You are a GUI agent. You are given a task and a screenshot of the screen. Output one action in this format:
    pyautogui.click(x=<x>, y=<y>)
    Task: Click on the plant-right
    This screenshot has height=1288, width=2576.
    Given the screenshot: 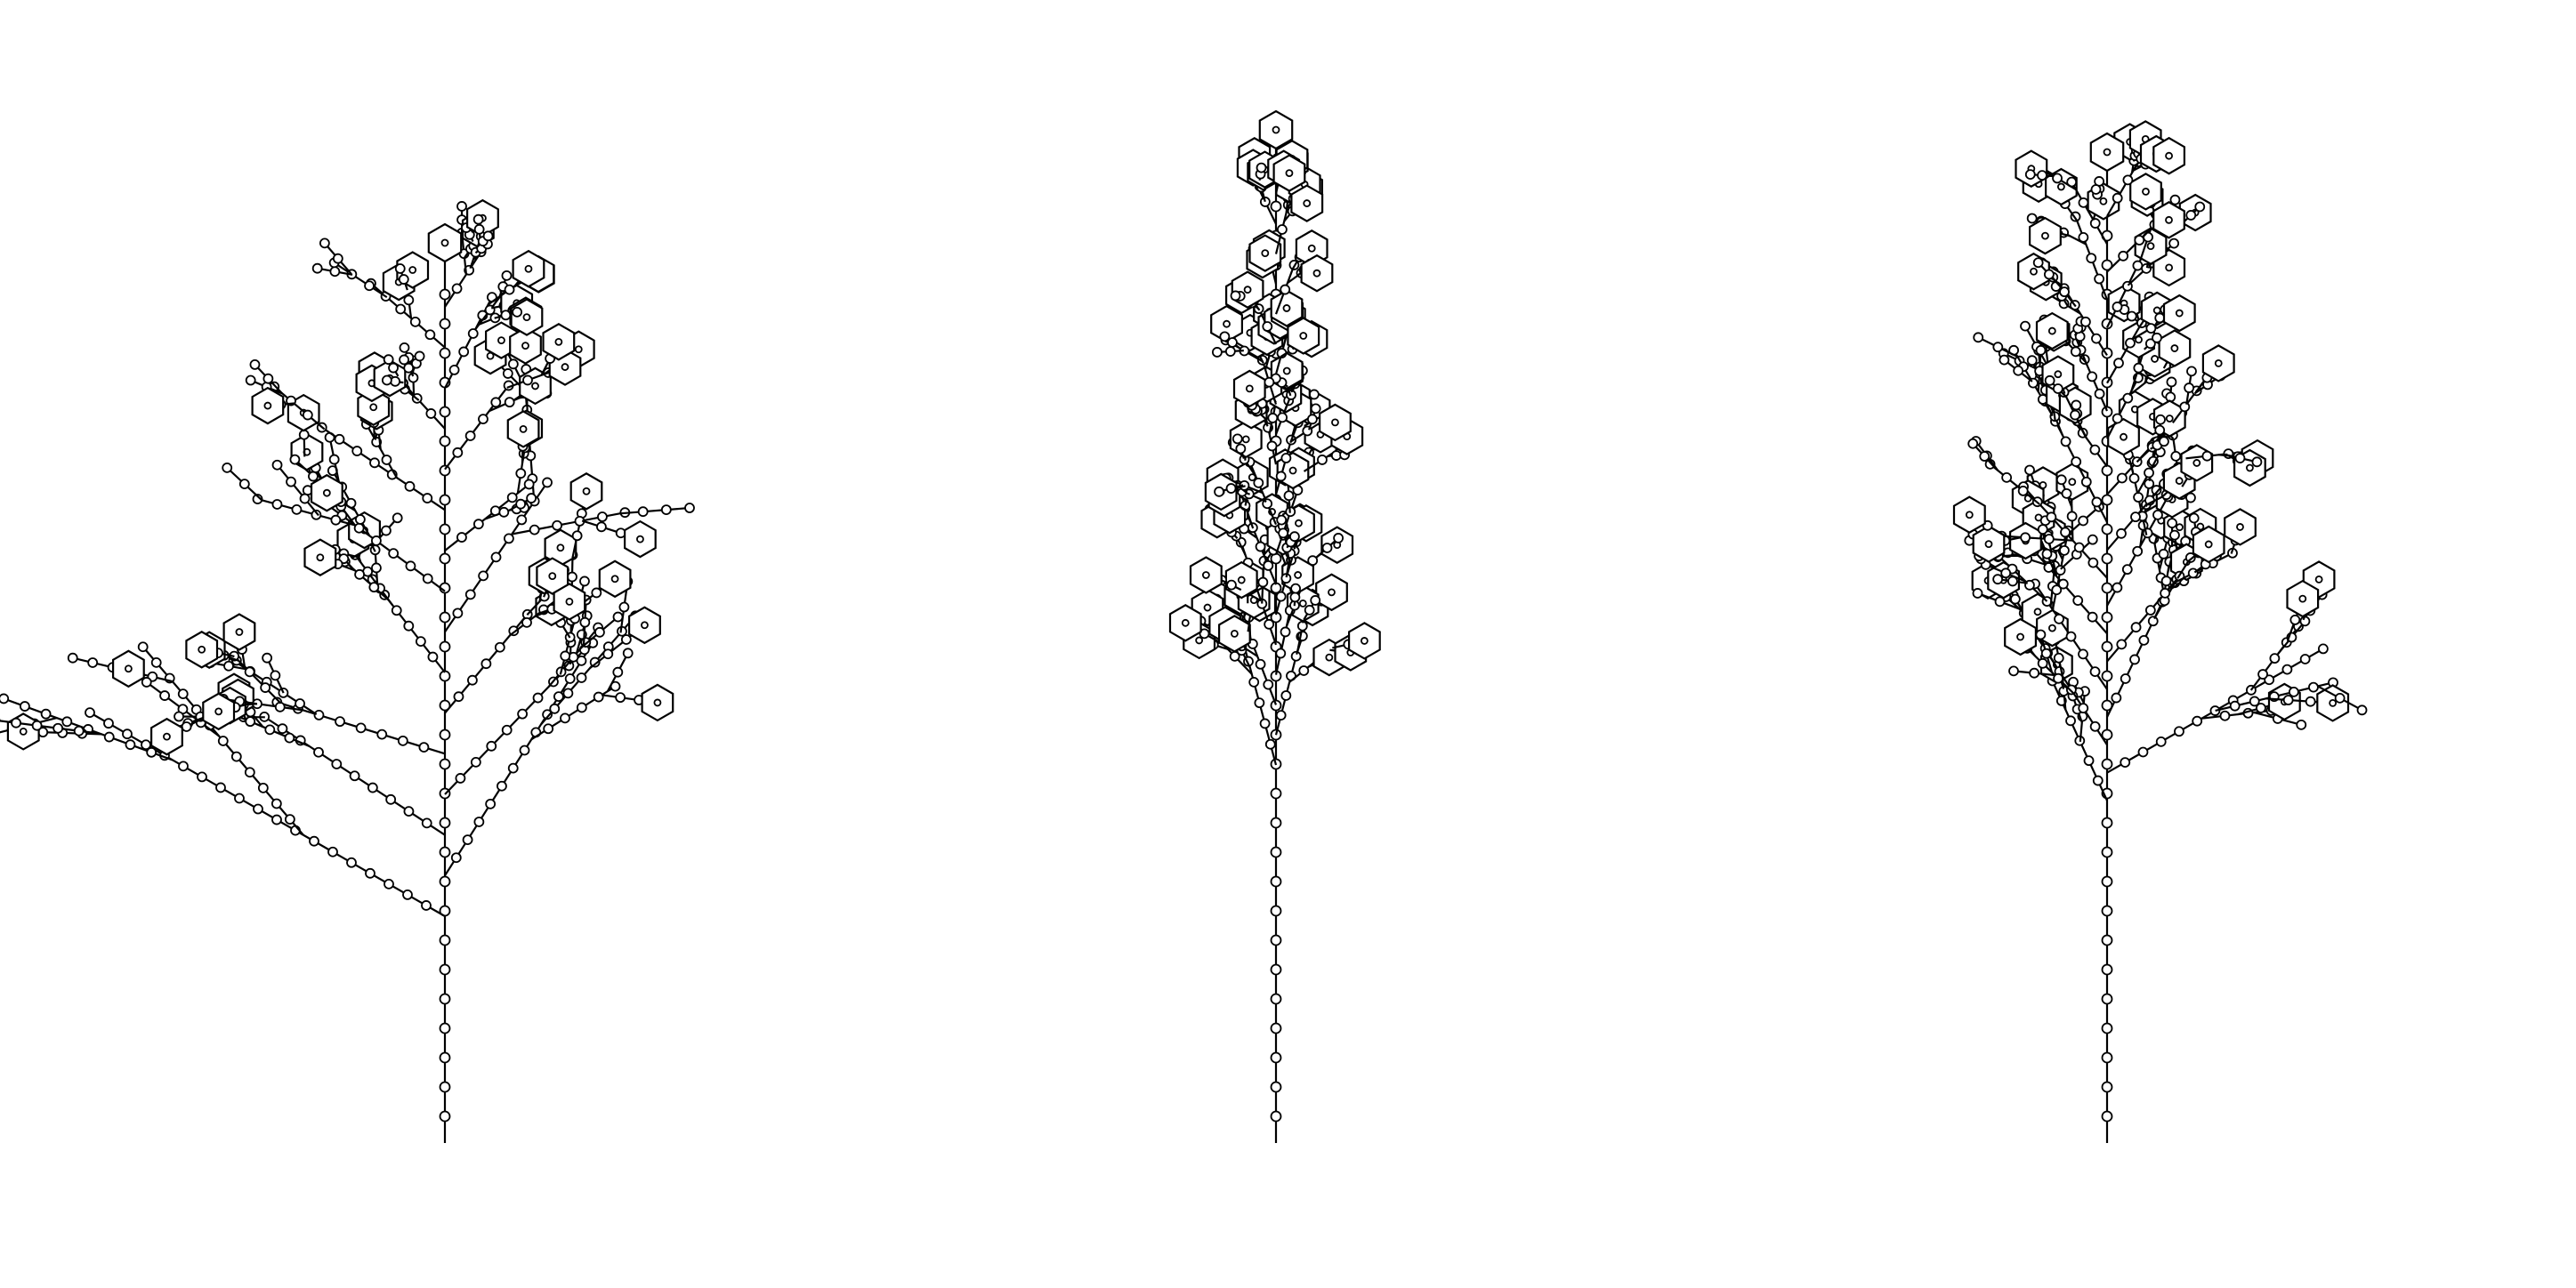 What is the action you would take?
    pyautogui.click(x=2160, y=631)
    